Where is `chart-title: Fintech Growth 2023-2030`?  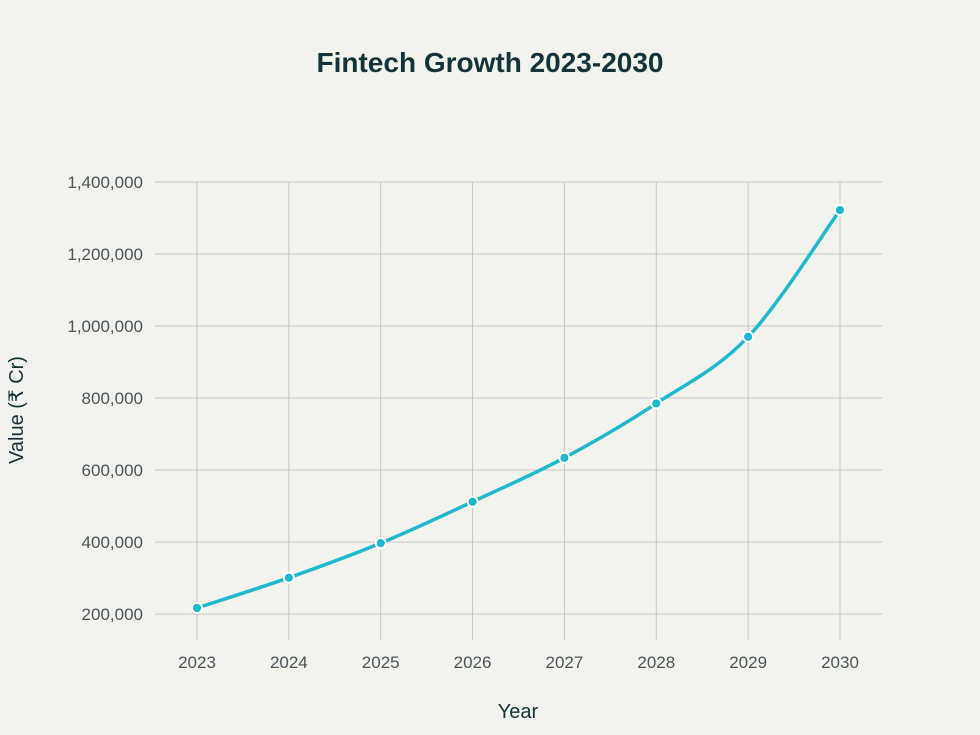
chart-title: Fintech Growth 2023-2030 is located at coordinates (489, 62).